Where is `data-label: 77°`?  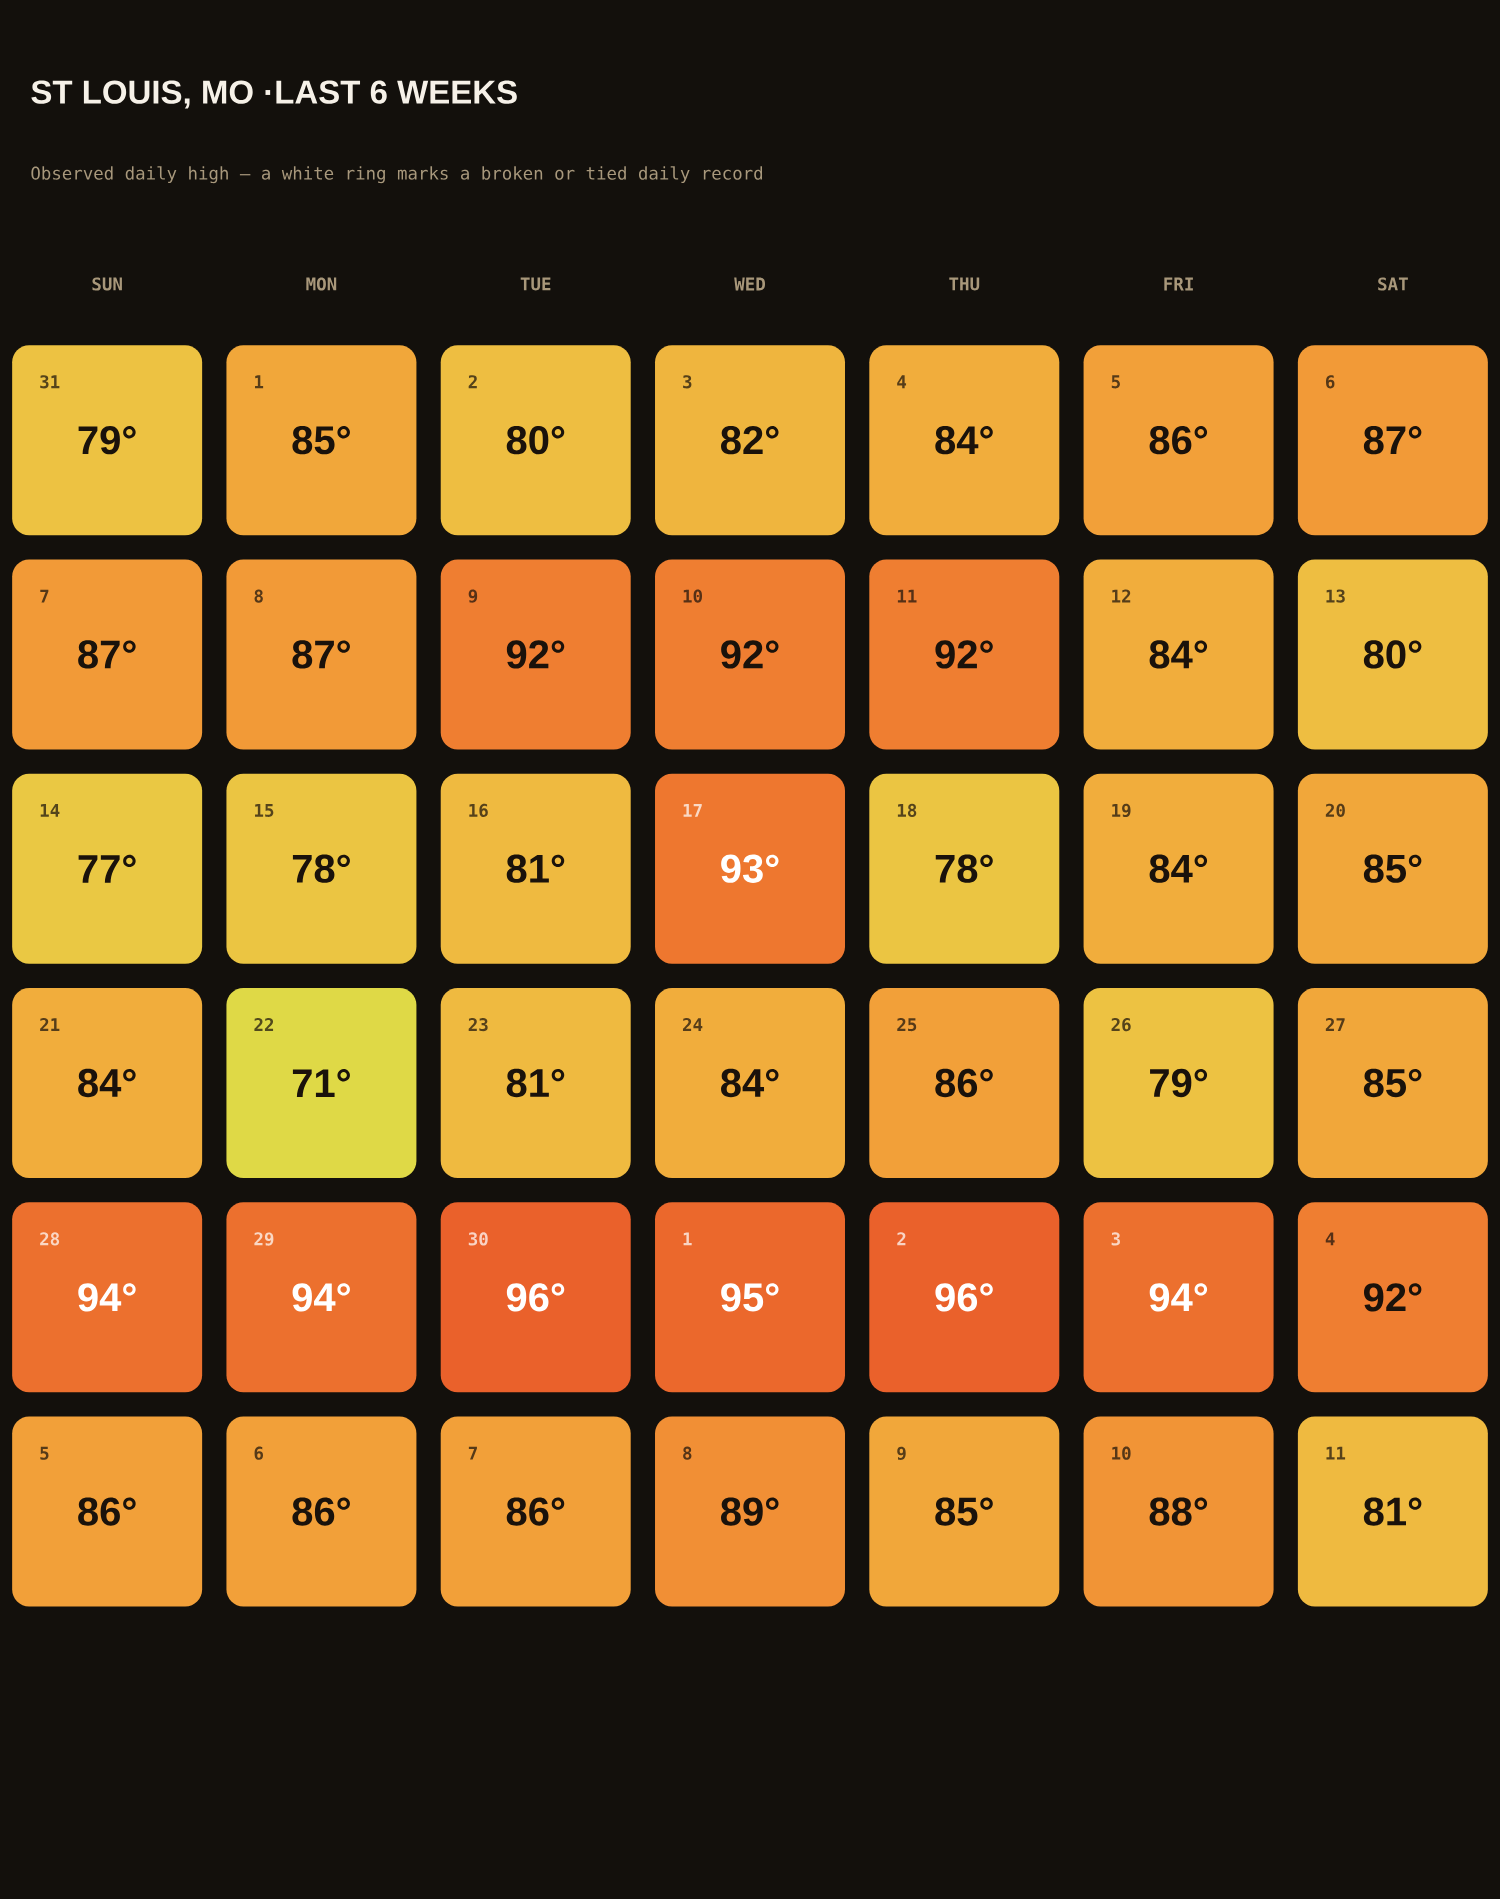
data-label: 77° is located at coordinates (107, 868).